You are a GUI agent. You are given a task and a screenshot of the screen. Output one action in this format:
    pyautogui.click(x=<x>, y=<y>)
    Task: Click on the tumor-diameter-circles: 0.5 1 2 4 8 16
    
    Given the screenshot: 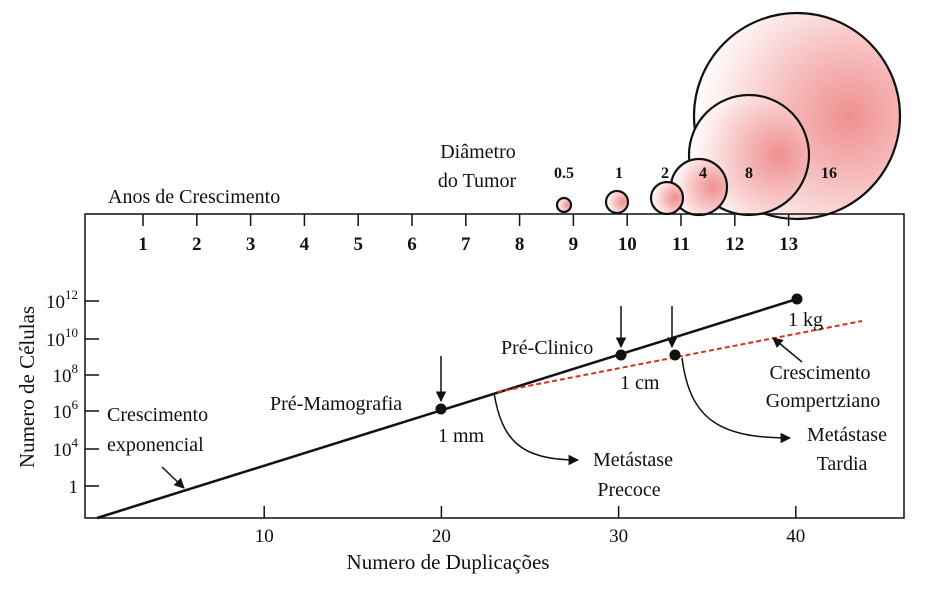 What is the action you would take?
    pyautogui.click(x=728, y=116)
    